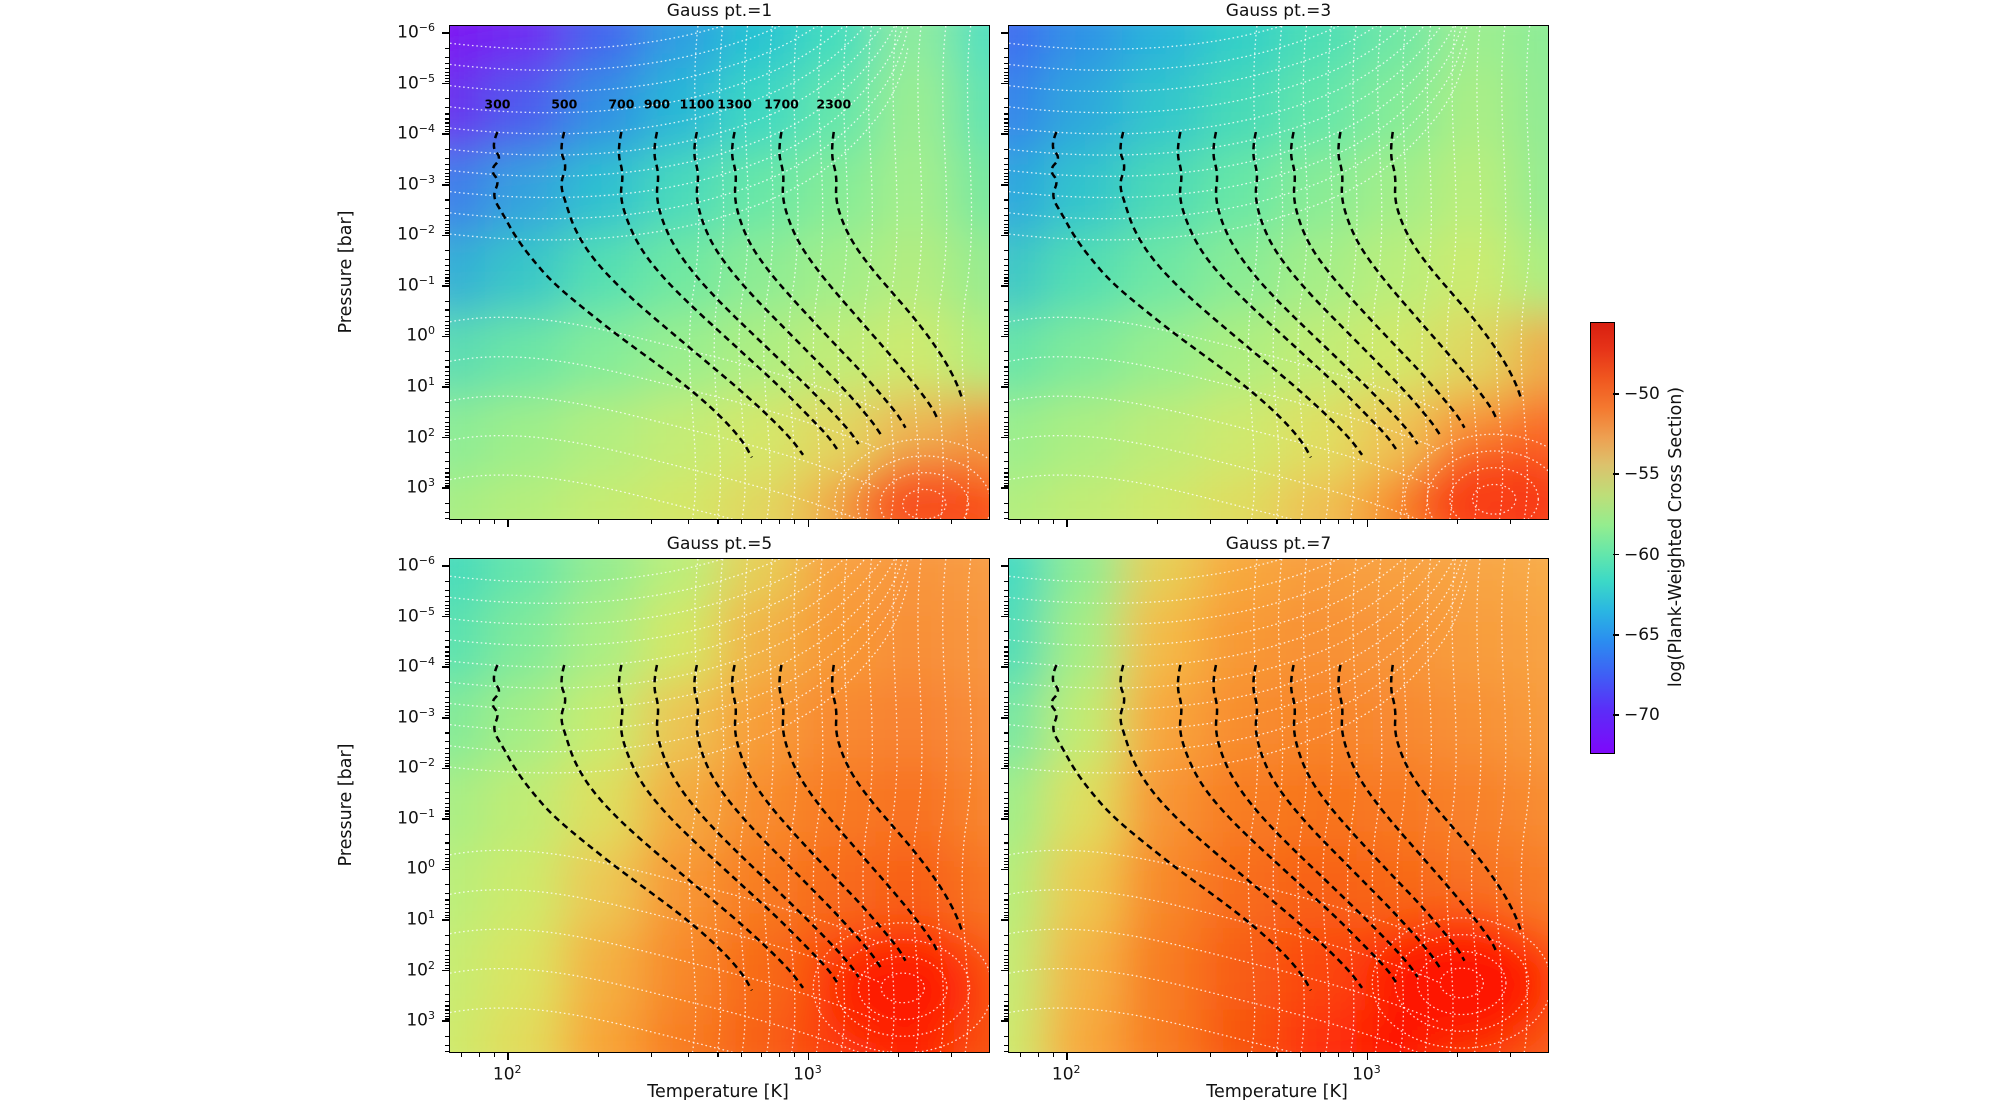 Image resolution: width=2000 pixels, height=1100 pixels. I want to click on y-tick-label: 10⁻⁶, so click(416, 565).